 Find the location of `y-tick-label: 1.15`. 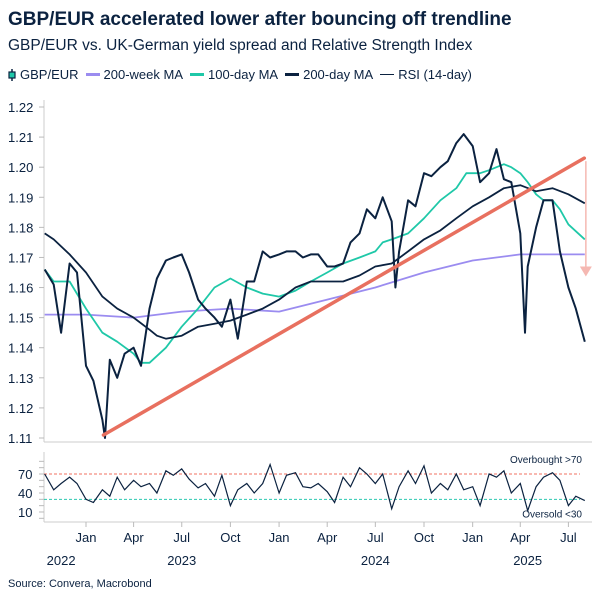

y-tick-label: 1.15 is located at coordinates (20, 318).